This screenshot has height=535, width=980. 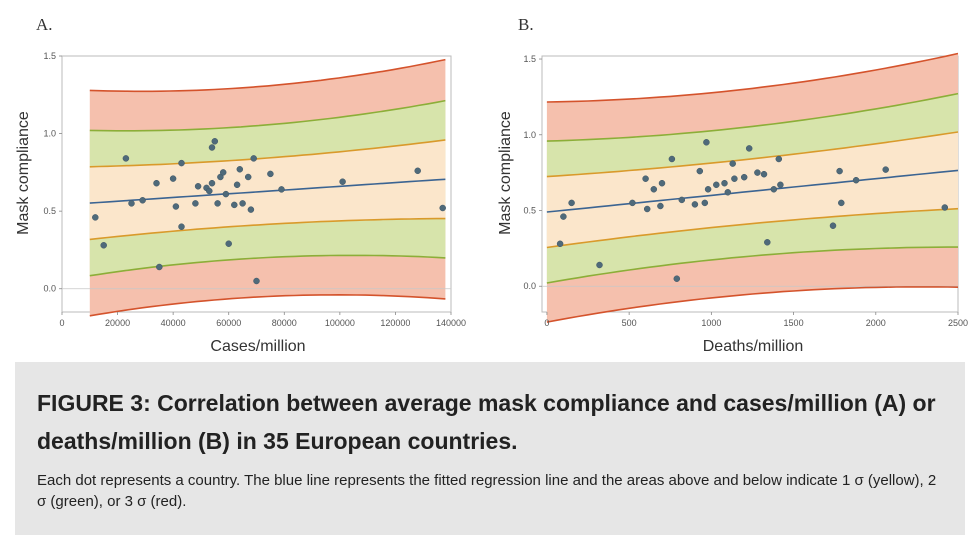 I want to click on band-boundary-sigma2-upper-a, so click(x=267, y=115).